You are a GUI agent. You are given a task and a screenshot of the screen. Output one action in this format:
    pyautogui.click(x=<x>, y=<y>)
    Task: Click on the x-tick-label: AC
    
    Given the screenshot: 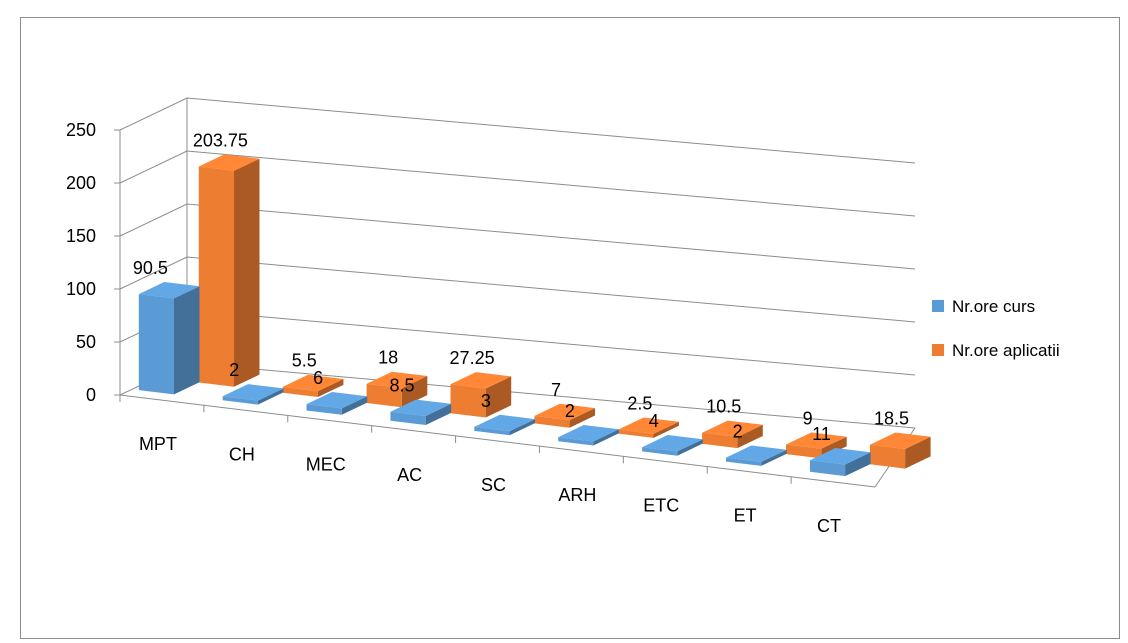 What is the action you would take?
    pyautogui.click(x=409, y=475)
    